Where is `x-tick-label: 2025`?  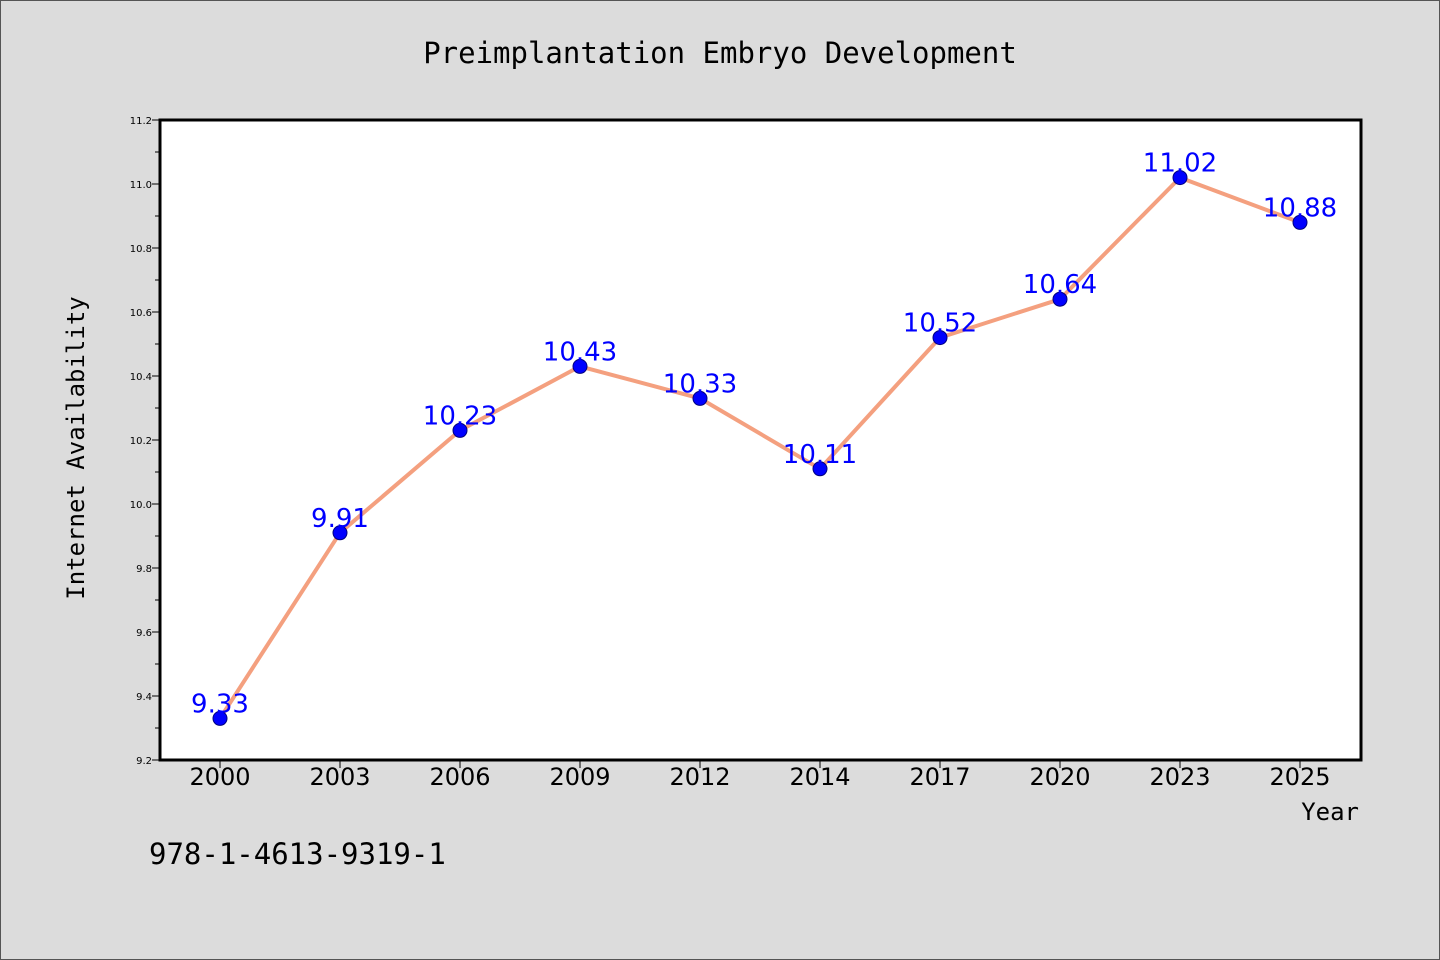
x-tick-label: 2025 is located at coordinates (1299, 777).